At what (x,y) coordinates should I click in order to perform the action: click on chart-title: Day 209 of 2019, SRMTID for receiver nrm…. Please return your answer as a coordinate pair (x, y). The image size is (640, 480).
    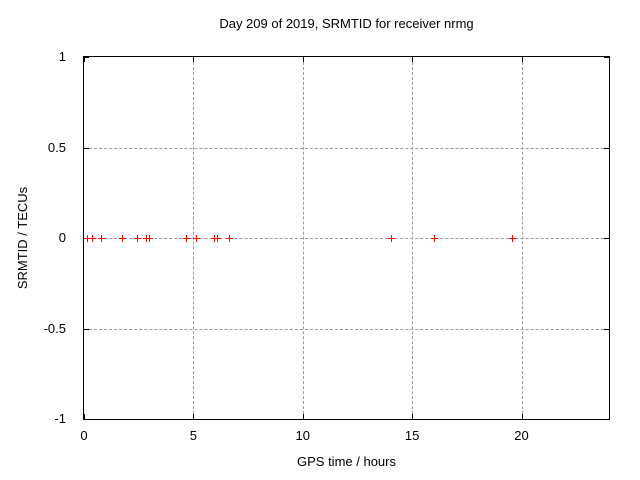
    Looking at the image, I should click on (346, 23).